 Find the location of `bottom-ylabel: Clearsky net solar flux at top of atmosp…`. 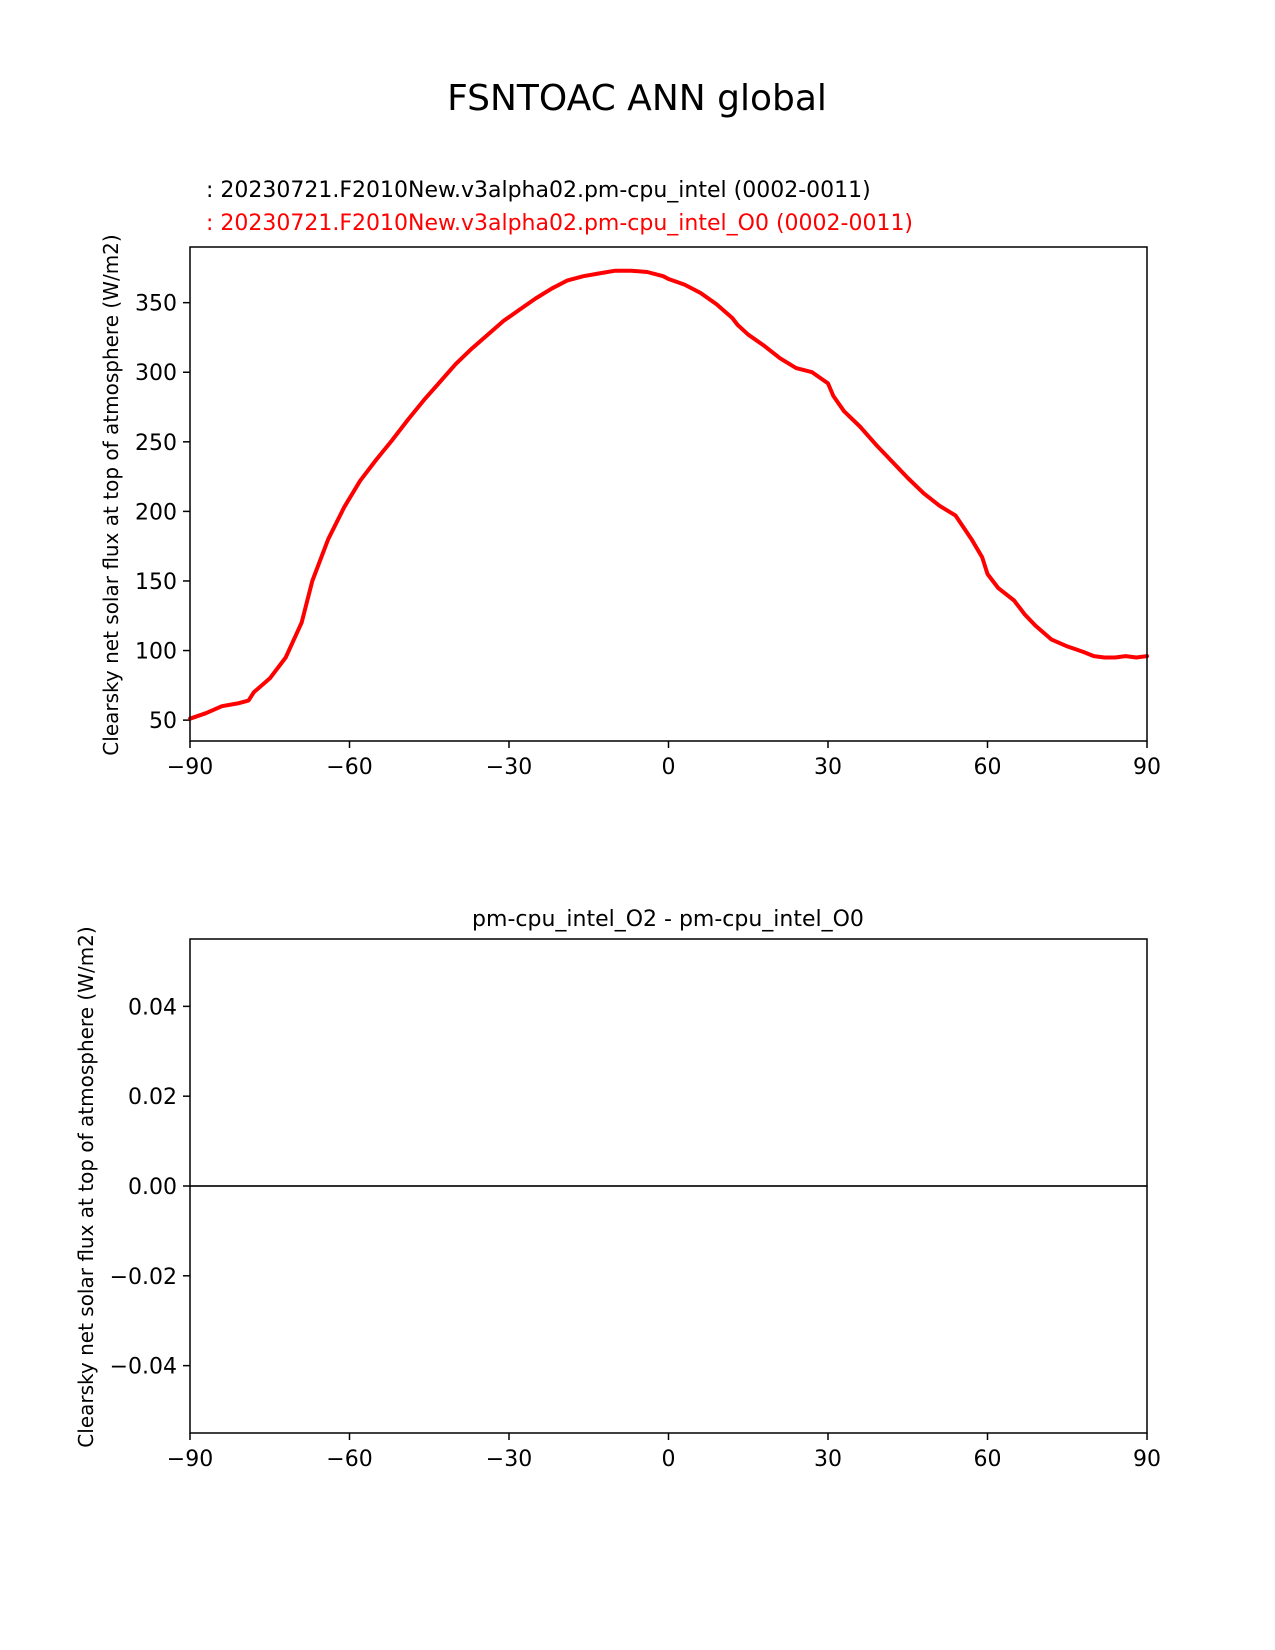

bottom-ylabel: Clearsky net solar flux at top of atmosp… is located at coordinates (86, 1186).